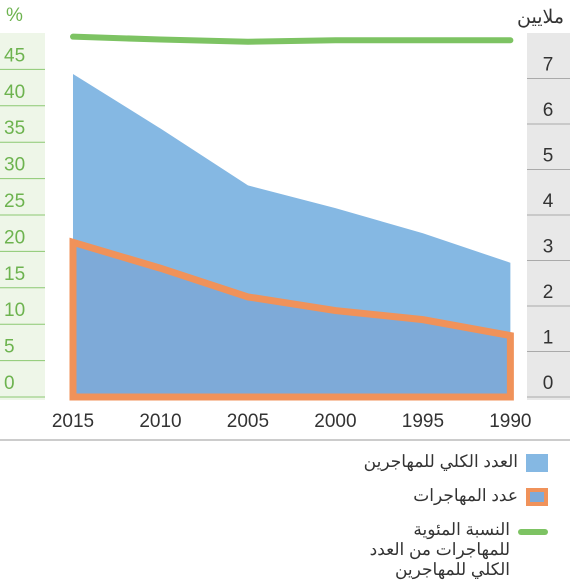 The width and height of the screenshot is (570, 587). Describe the element at coordinates (358, 462) in the screenshot. I see `legend-item: العدد الكلي للمهاجرين` at that location.